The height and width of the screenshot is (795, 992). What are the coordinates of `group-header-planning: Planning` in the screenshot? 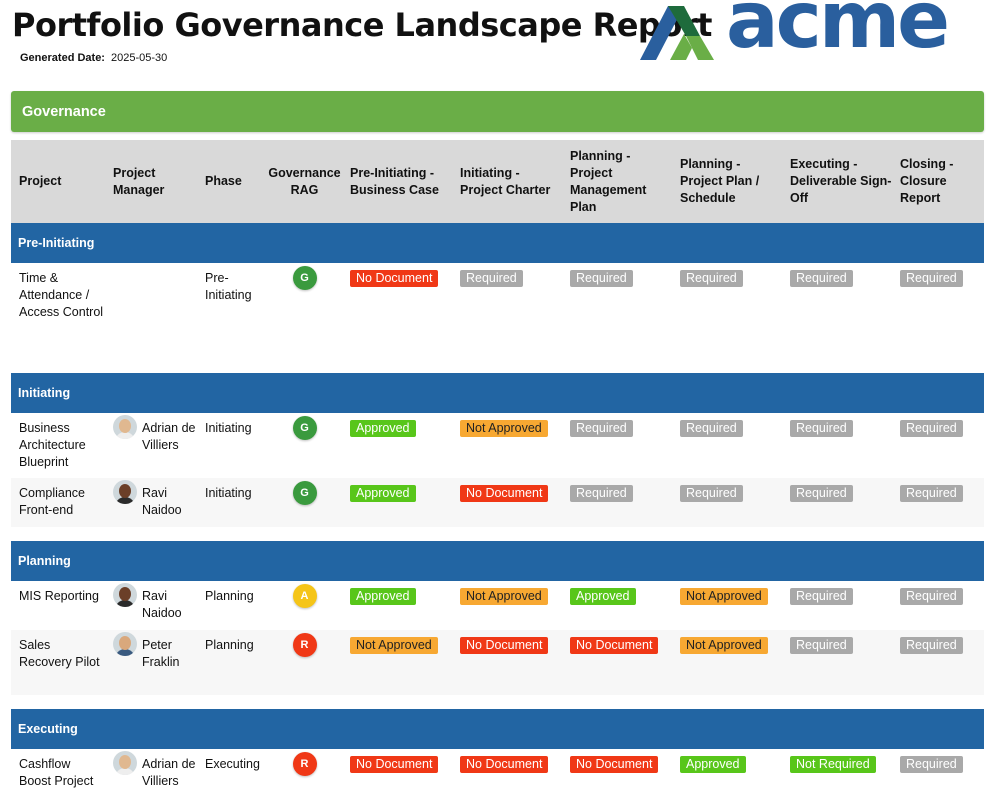 It's located at (497, 561).